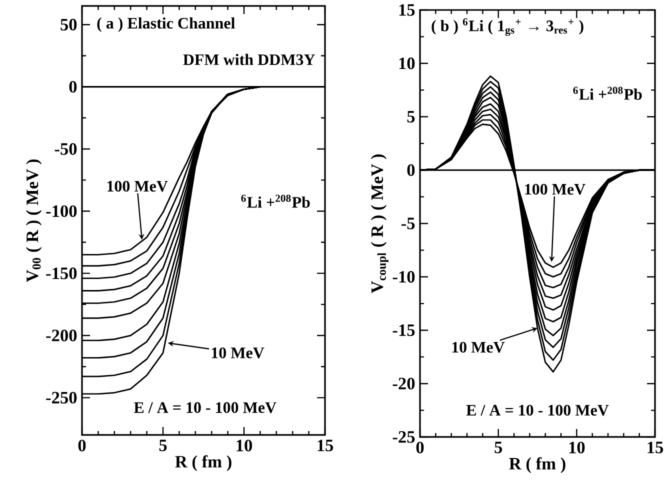 The image size is (671, 488). What do you see at coordinates (411, 116) in the screenshot?
I see `y-tick-label: 5` at bounding box center [411, 116].